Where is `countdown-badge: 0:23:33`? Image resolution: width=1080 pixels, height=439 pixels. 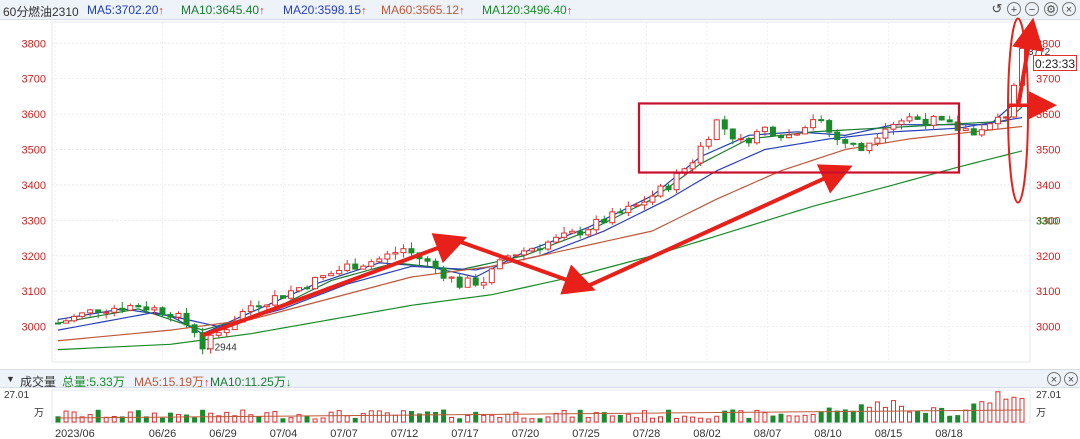
countdown-badge: 0:23:33 is located at coordinates (1055, 63).